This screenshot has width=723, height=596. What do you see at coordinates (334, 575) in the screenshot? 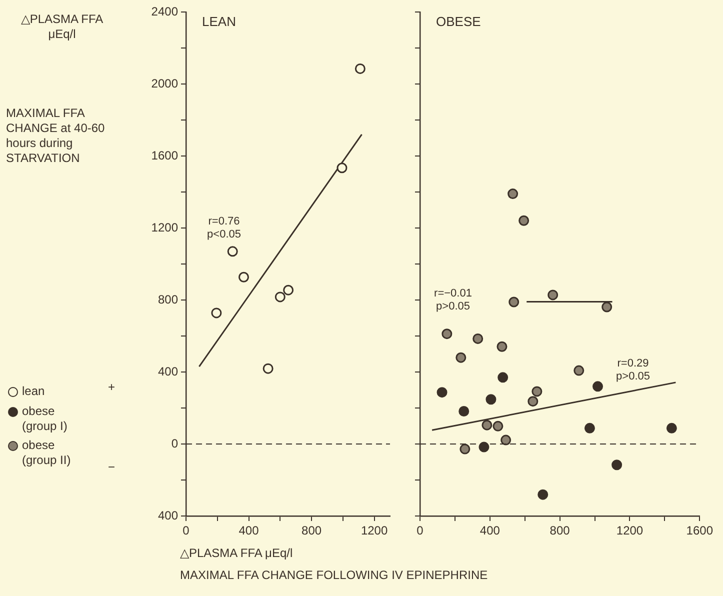
I see `text: MAXIMAL FFA CHANGE FOLLOWING IV EPINEPHRINE` at bounding box center [334, 575].